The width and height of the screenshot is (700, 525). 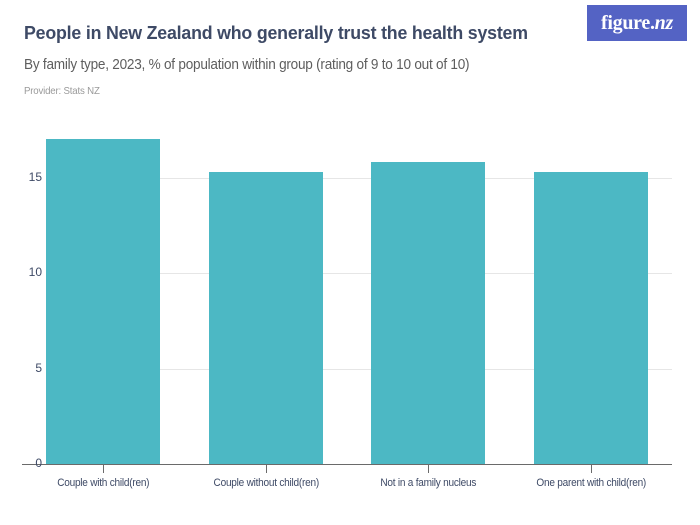 I want to click on x-axis-tick-label: One parent with child(ren), so click(x=590, y=483).